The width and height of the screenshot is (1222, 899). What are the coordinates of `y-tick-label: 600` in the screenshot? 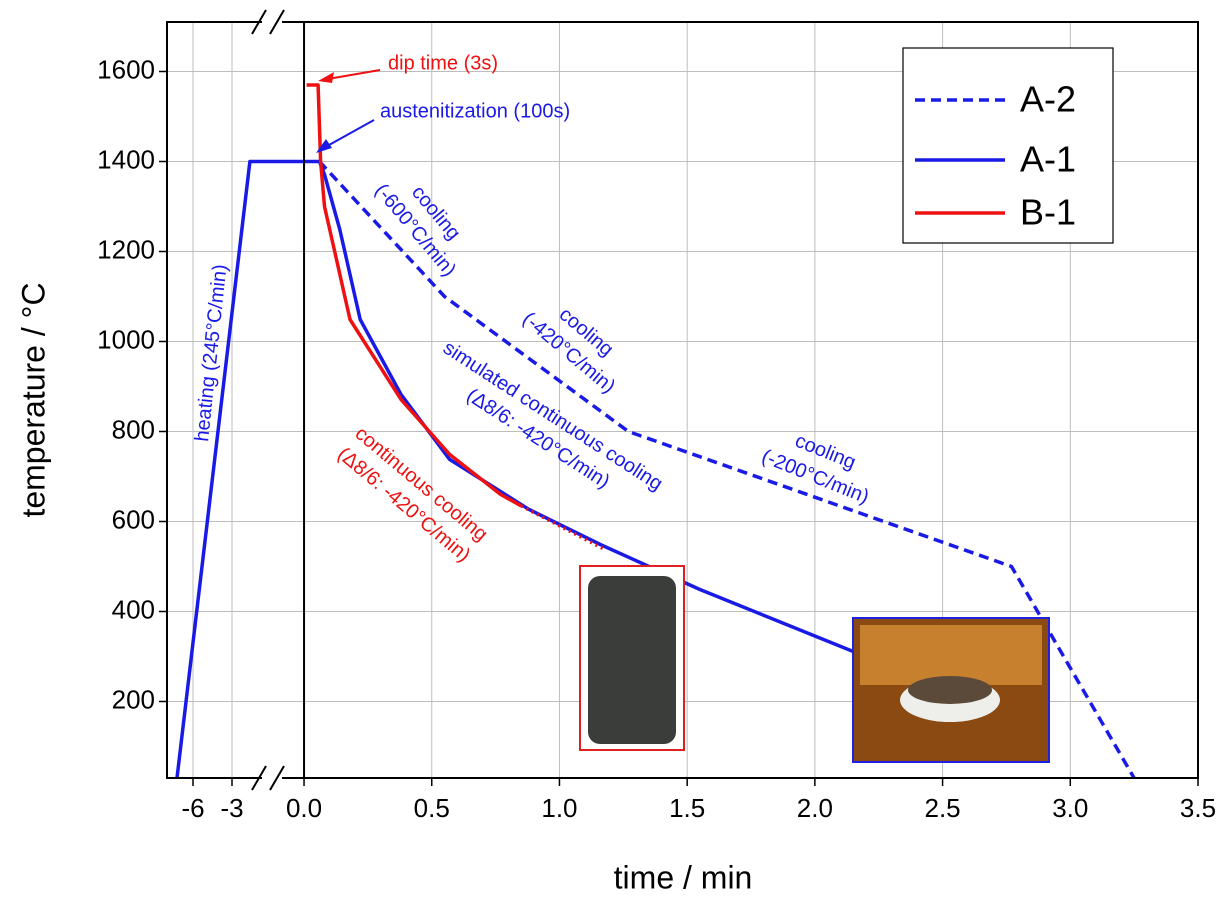 It's located at (133, 519).